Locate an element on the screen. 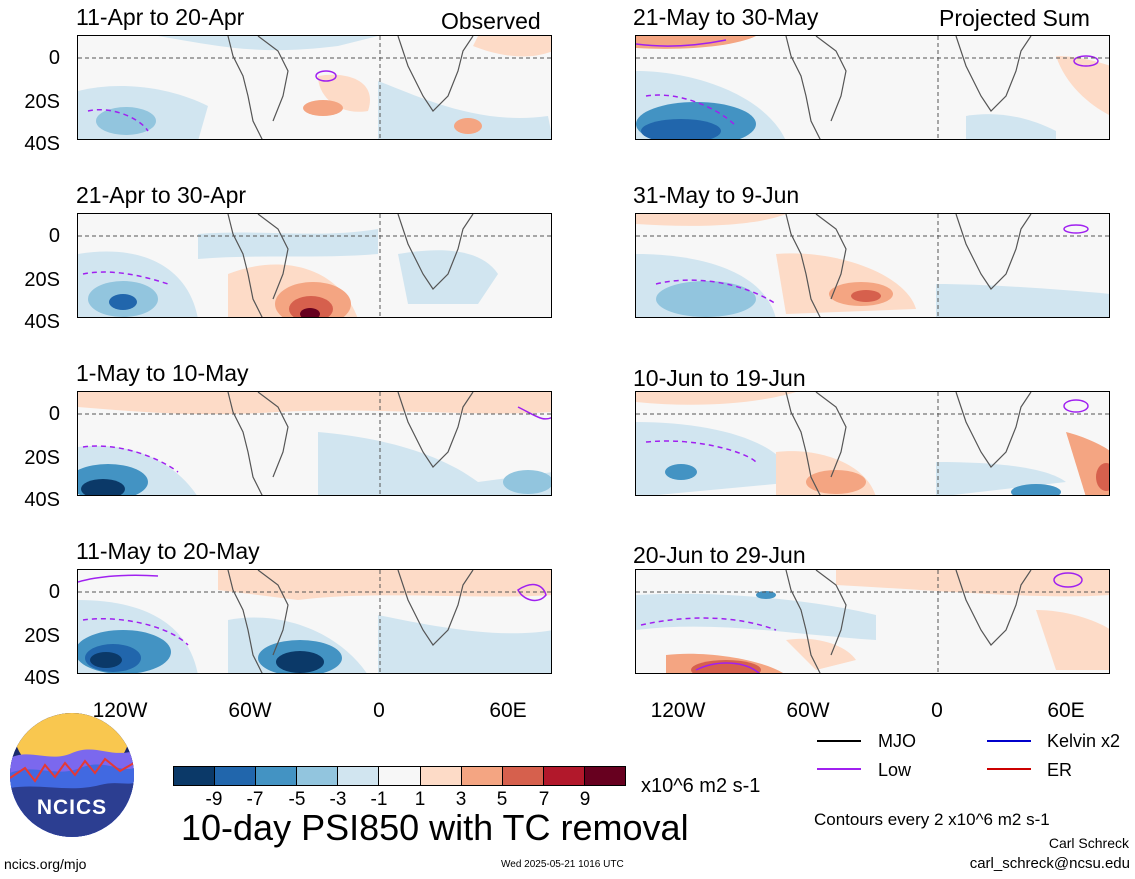 This screenshot has height=879, width=1135. observed-label: Observed is located at coordinates (491, 21).